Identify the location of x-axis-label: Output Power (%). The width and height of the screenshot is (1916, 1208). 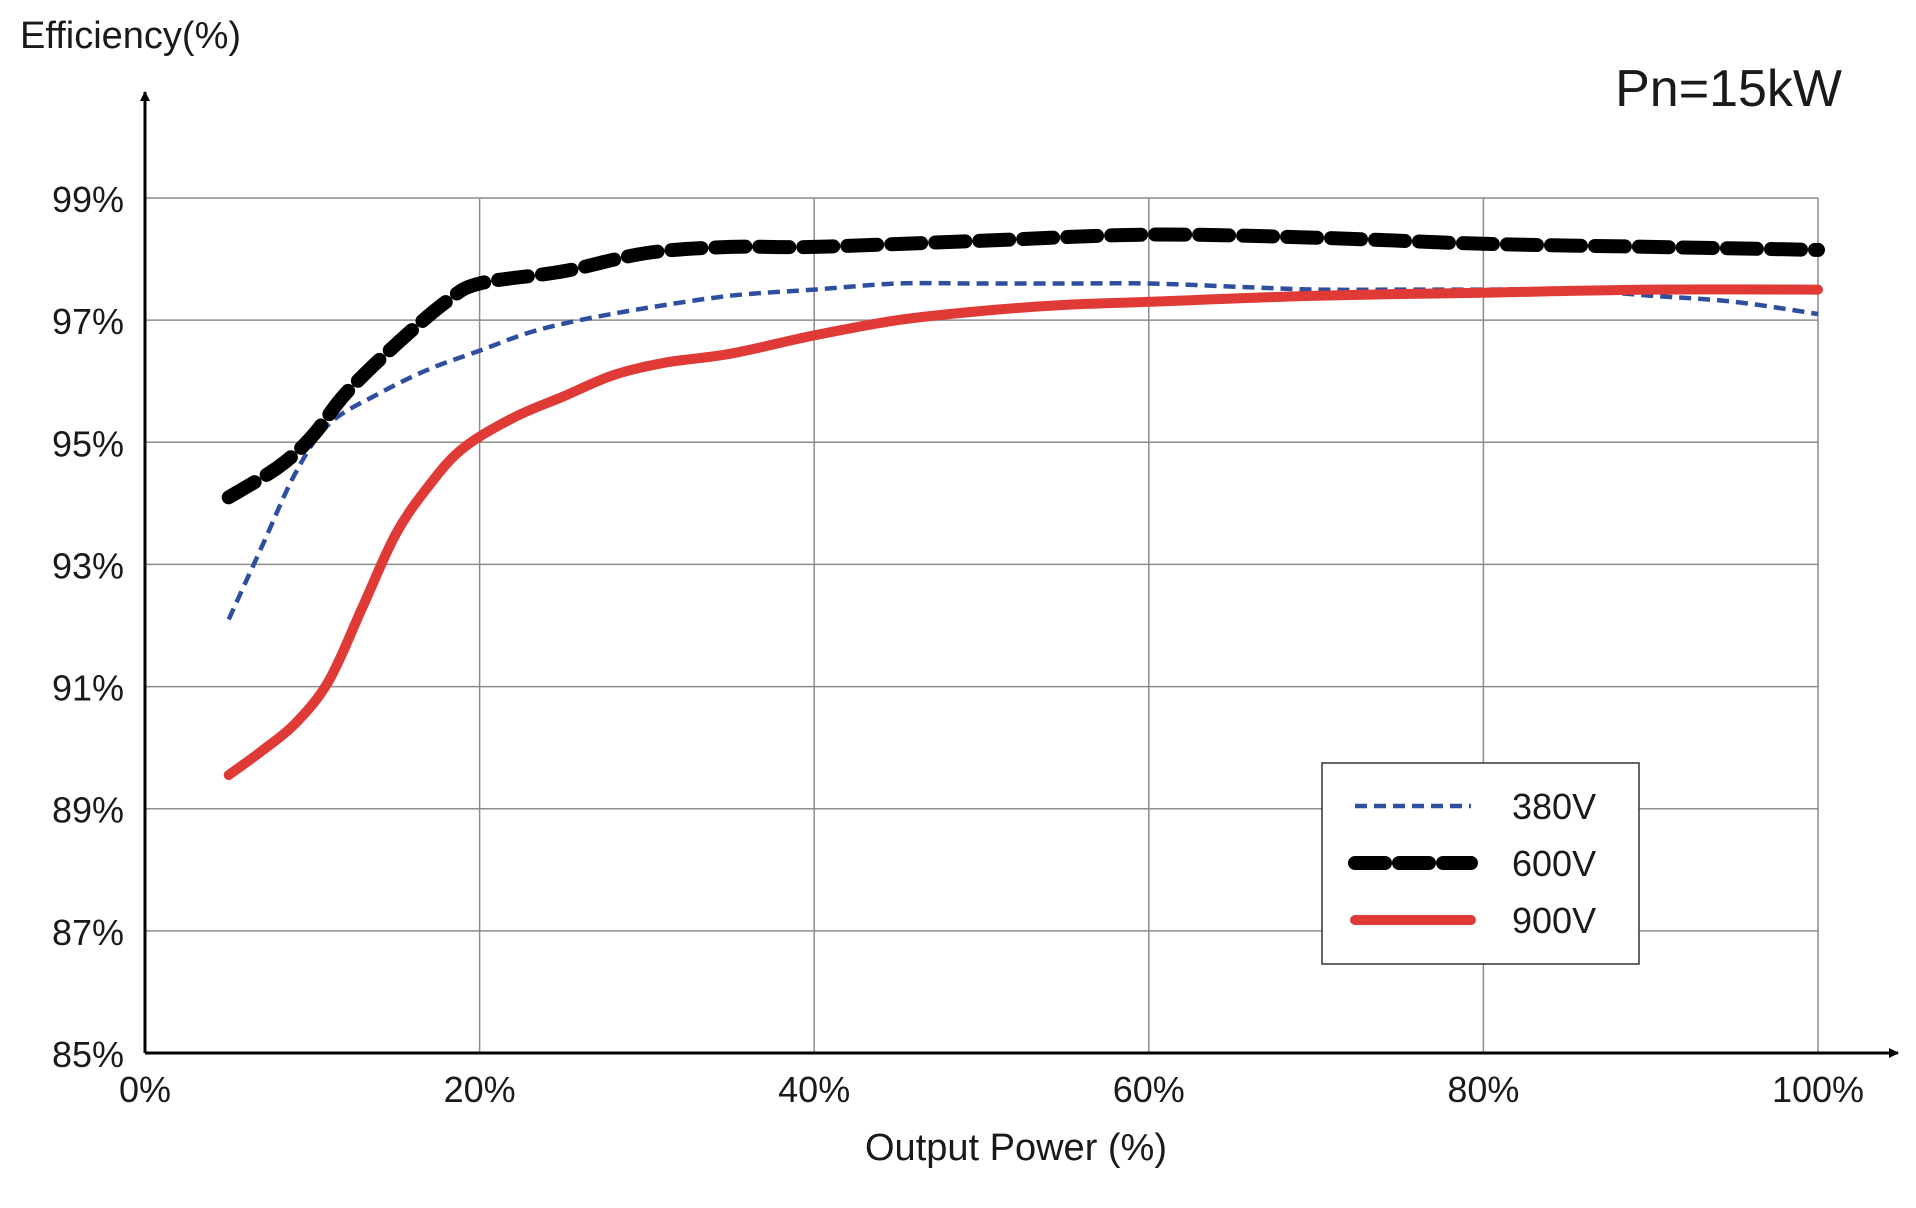
(1016, 1148).